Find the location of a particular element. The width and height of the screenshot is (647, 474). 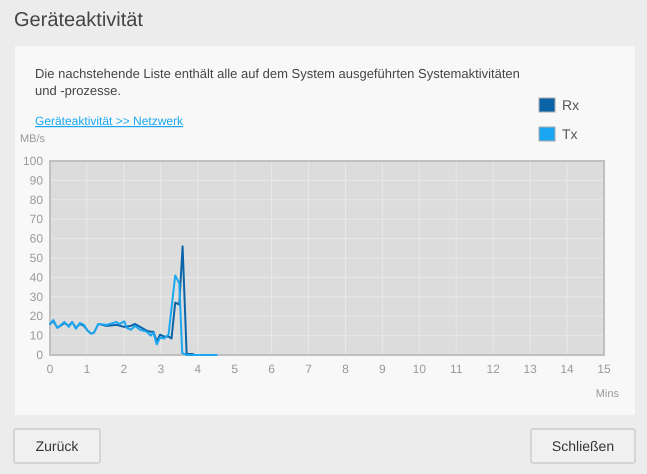

y-tick-label: 70 is located at coordinates (37, 219).